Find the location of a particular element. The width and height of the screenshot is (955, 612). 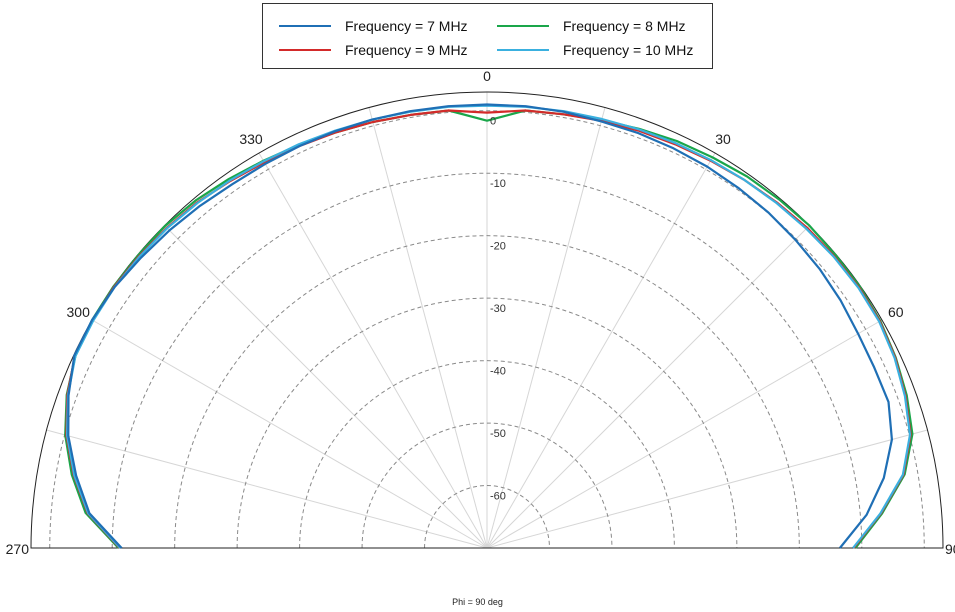

radial-tick-label: -30 is located at coordinates (498, 309).